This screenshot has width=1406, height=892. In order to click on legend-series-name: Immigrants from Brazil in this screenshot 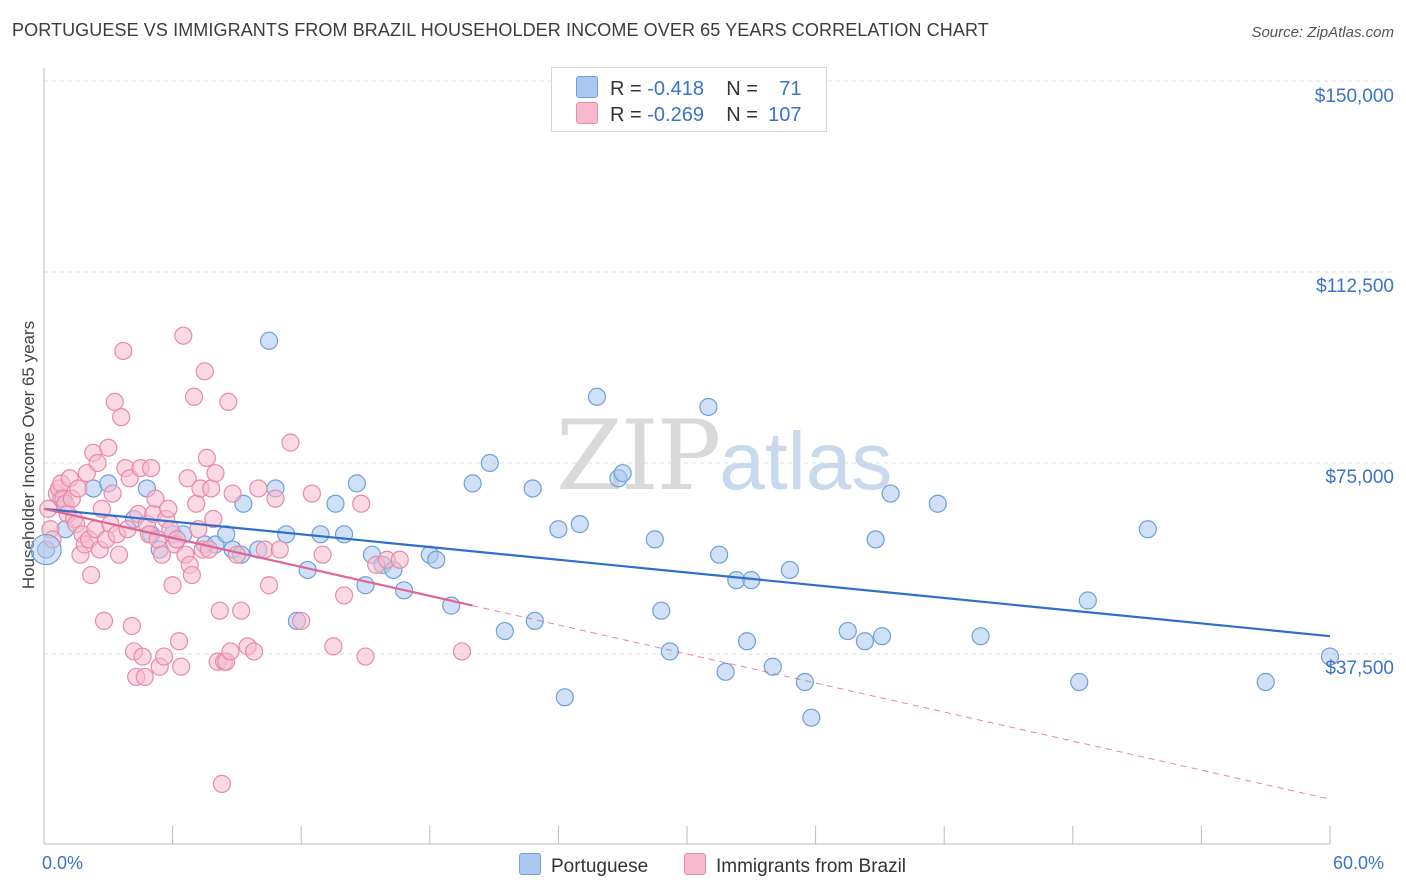, I will do `click(811, 866)`.